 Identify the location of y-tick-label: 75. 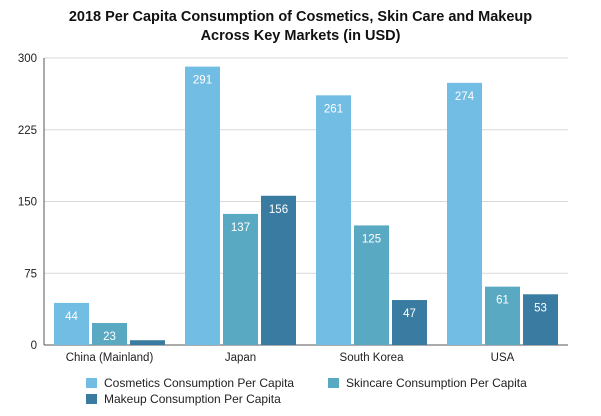
(30, 274).